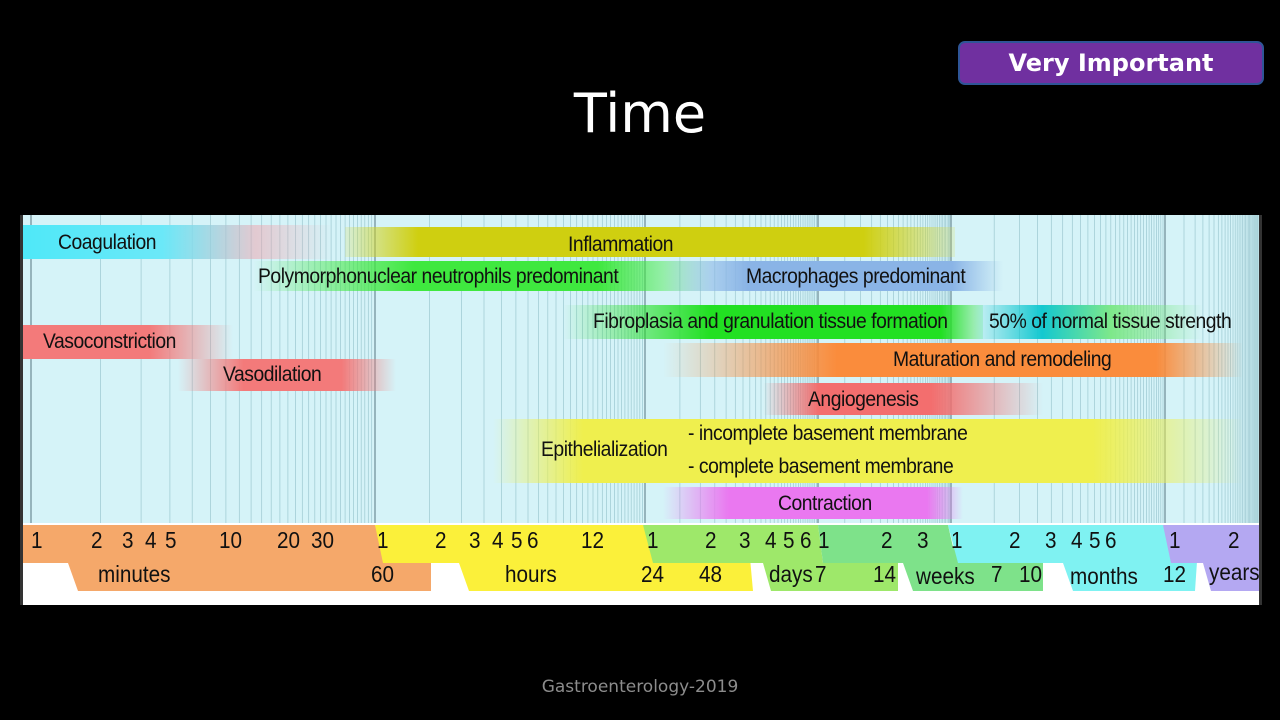 Image resolution: width=1280 pixels, height=720 pixels. I want to click on vasodilation-label: Vasodilation, so click(272, 374).